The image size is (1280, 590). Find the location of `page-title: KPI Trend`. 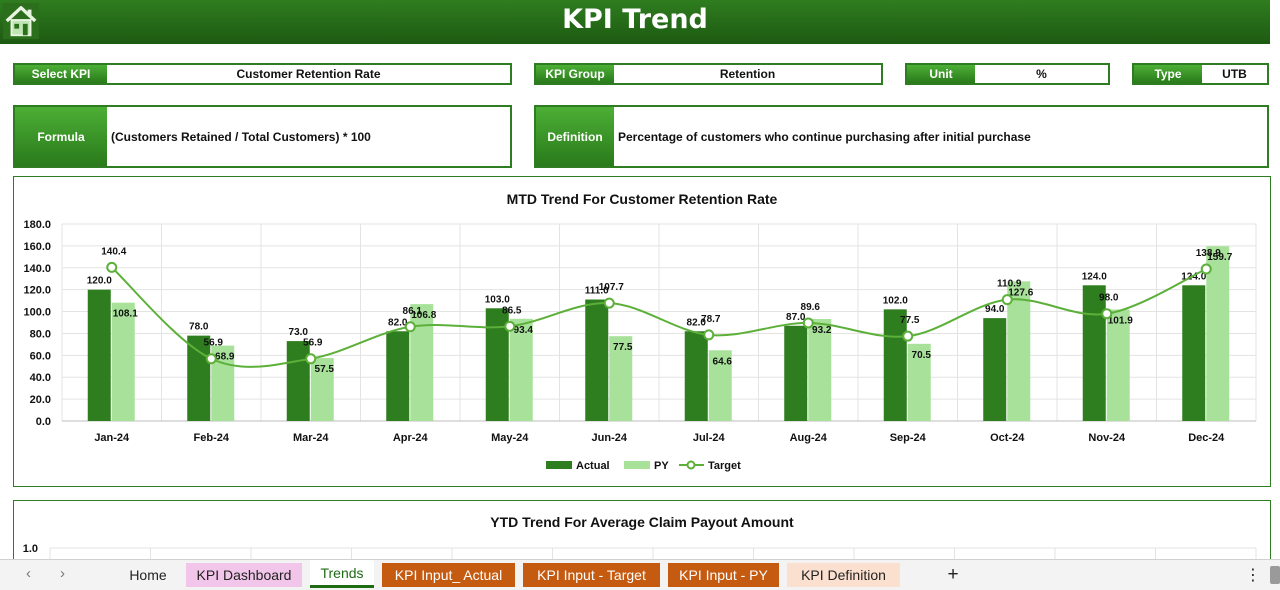

page-title: KPI Trend is located at coordinates (635, 19).